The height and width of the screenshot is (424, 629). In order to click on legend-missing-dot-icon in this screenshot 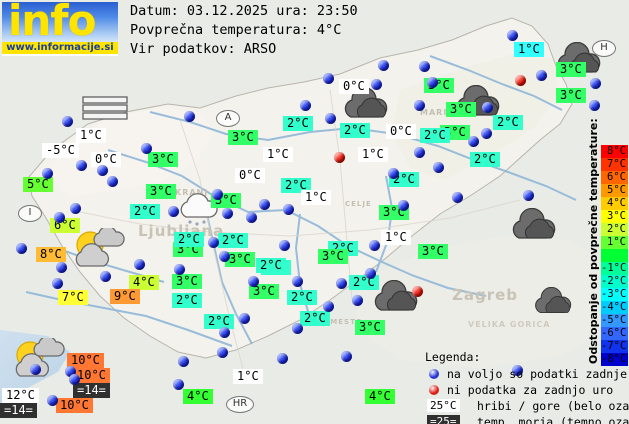, I will do `click(434, 390)`.